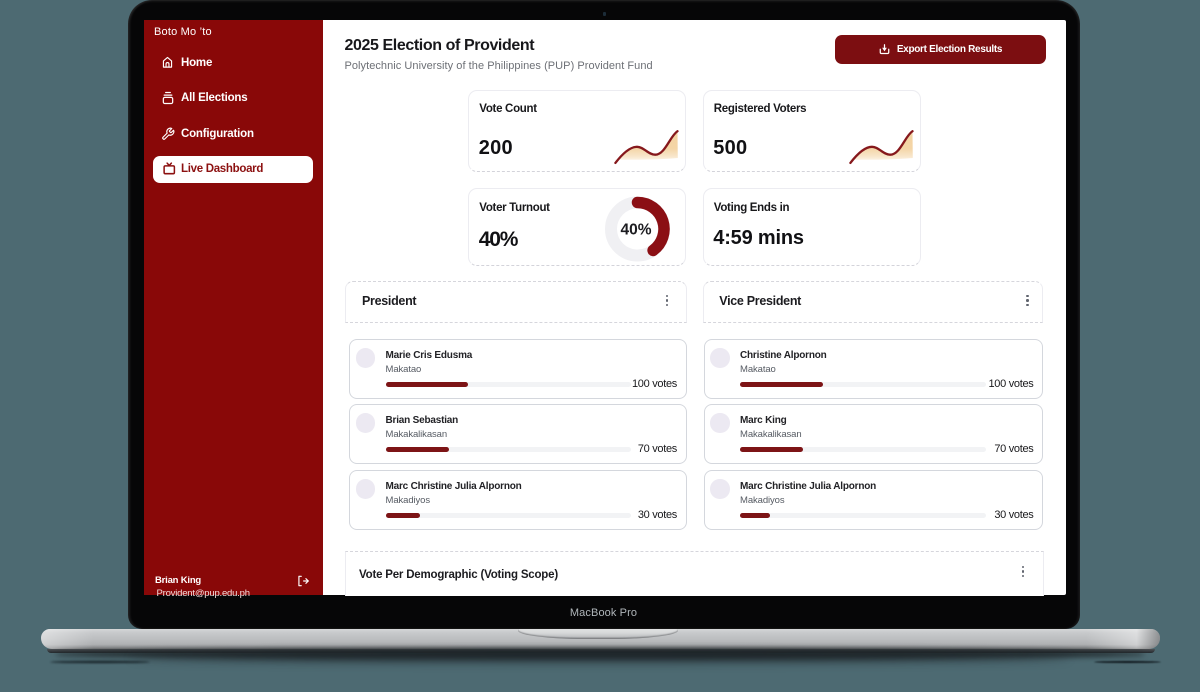  I want to click on svg-text: 40%, so click(635, 230).